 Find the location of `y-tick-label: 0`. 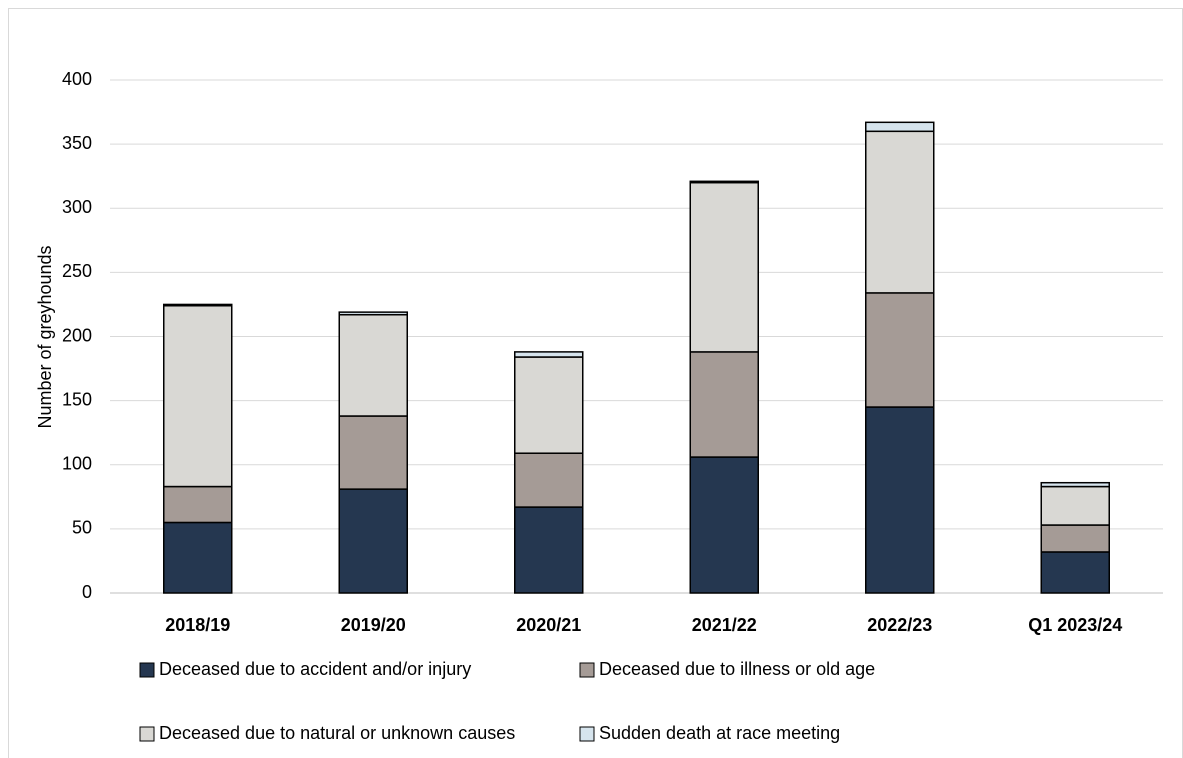

y-tick-label: 0 is located at coordinates (87, 592).